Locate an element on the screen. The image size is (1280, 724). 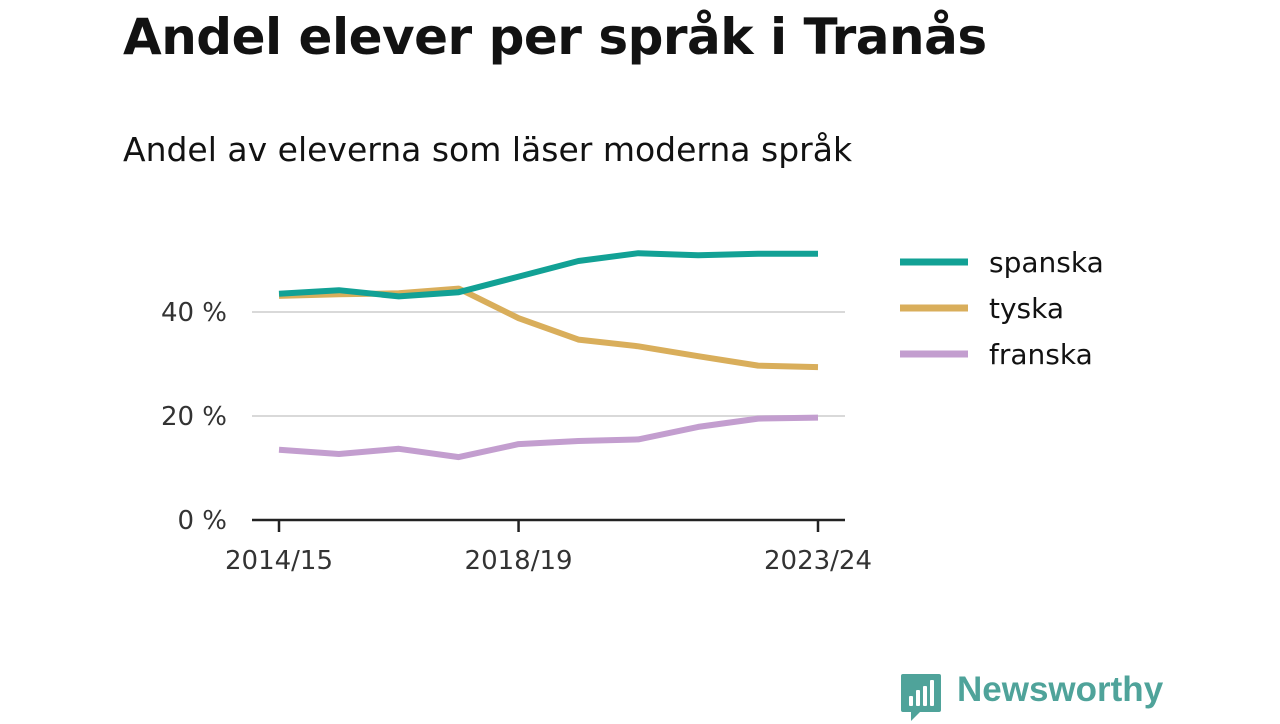
series-line-spanska is located at coordinates (548, 275).